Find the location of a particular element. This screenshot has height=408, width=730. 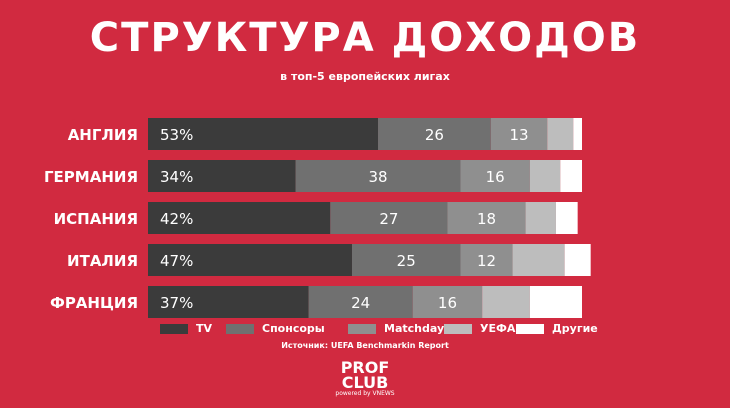

data-label: 27 is located at coordinates (388, 219).